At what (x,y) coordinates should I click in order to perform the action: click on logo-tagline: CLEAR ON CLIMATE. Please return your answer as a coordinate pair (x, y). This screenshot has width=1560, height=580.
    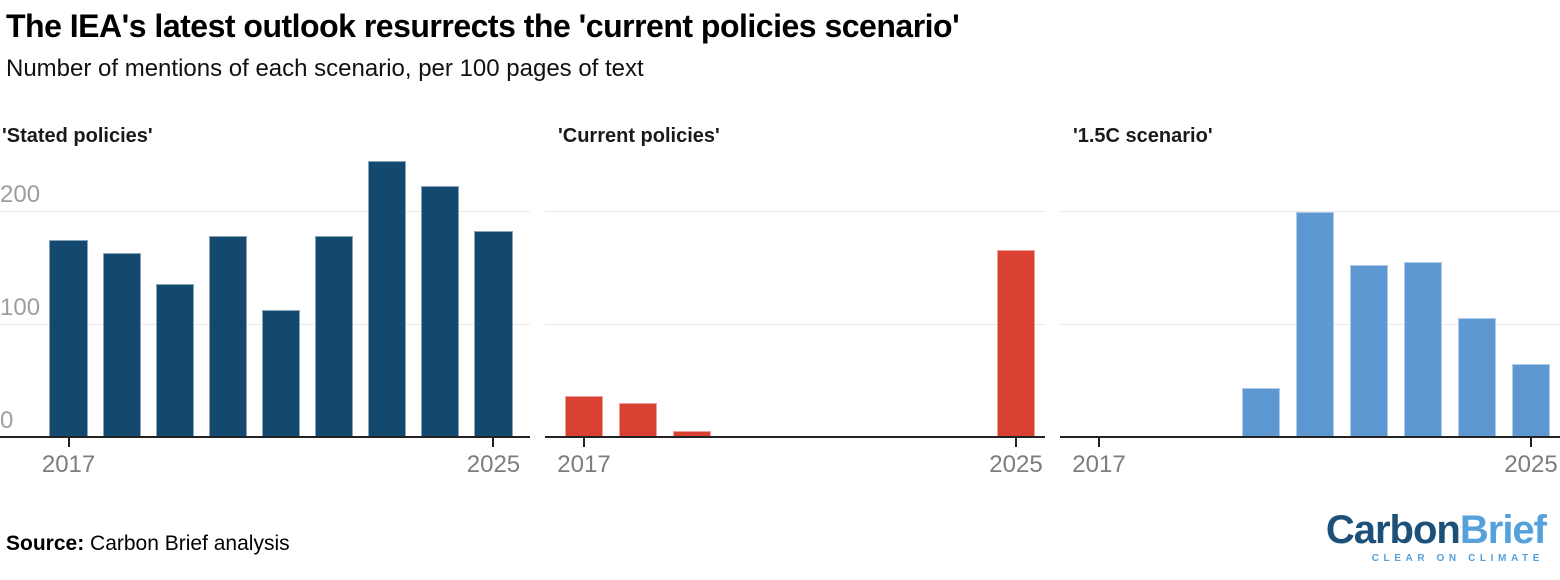
    Looking at the image, I should click on (1457, 558).